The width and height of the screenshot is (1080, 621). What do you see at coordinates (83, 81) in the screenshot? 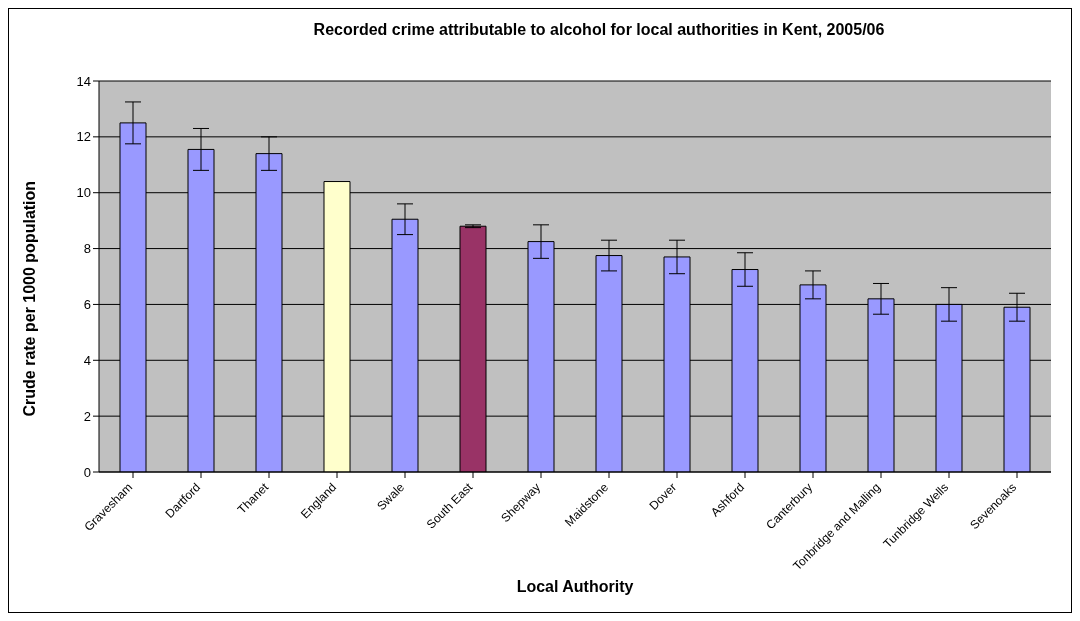
I see `y-tick-label: 14` at bounding box center [83, 81].